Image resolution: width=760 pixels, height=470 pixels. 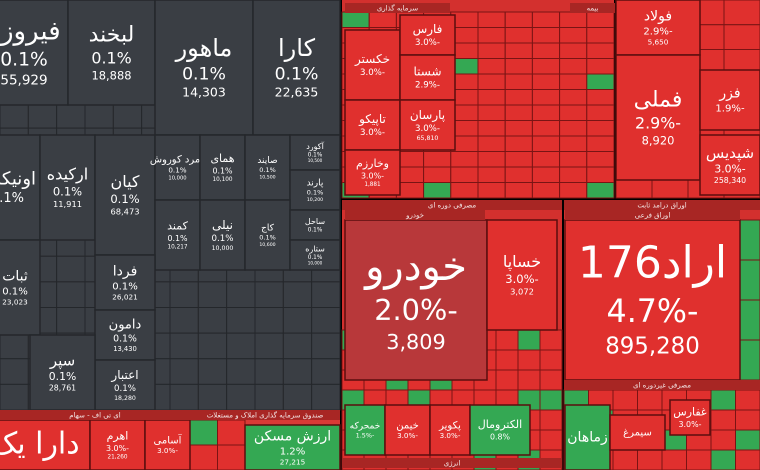 I want to click on tile-value: 18,280, so click(x=125, y=398).